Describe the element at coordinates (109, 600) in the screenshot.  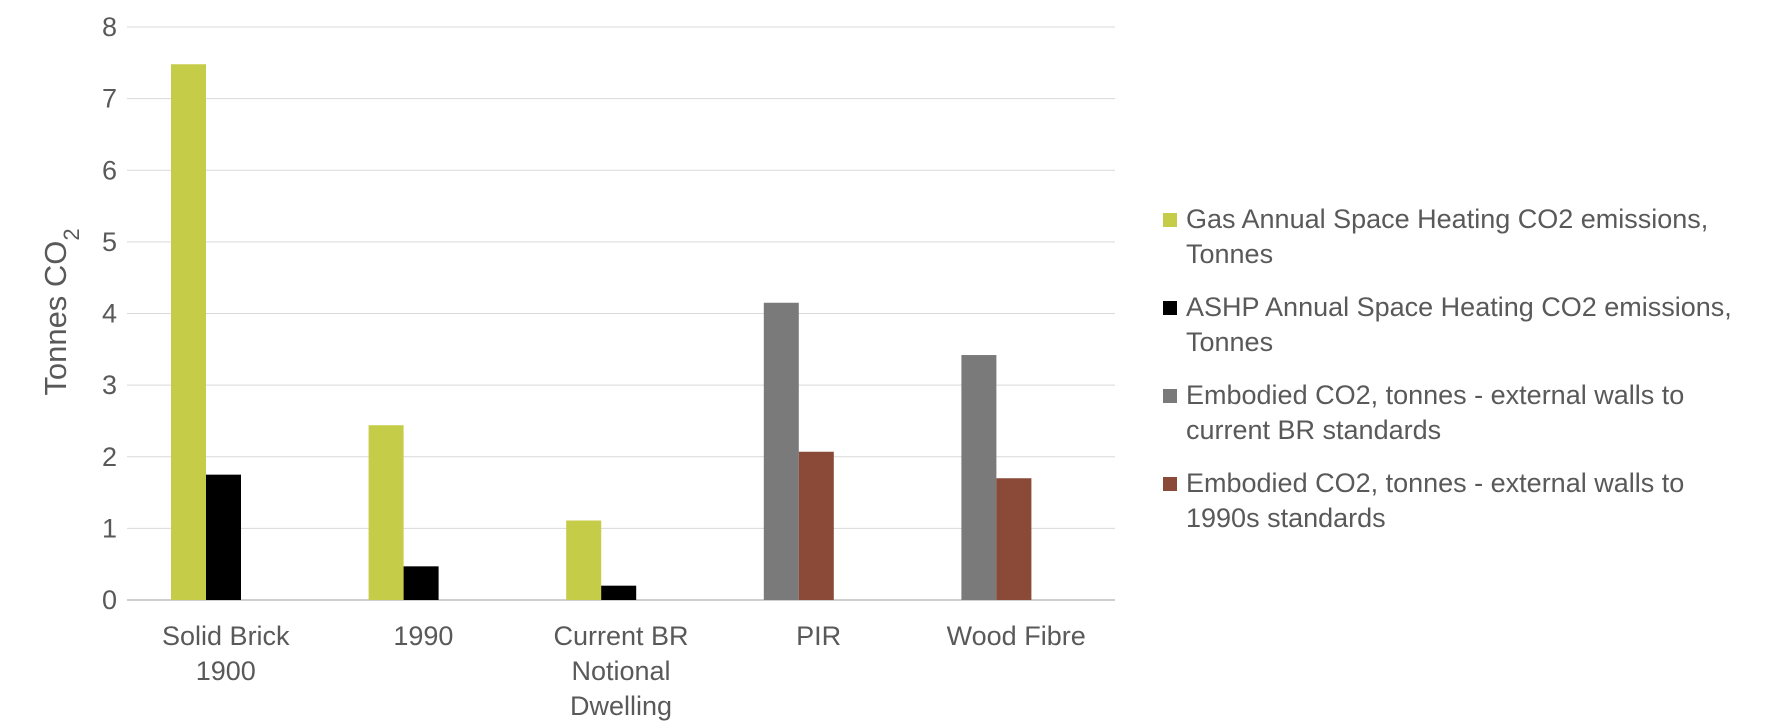
I see `y-tick-label: 0` at that location.